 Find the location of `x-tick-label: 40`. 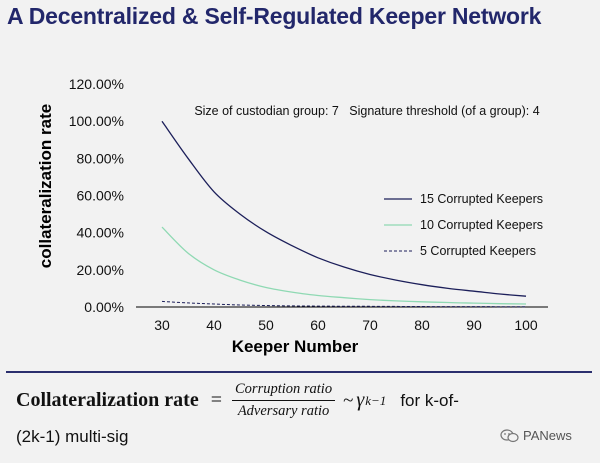

x-tick-label: 40 is located at coordinates (214, 325).